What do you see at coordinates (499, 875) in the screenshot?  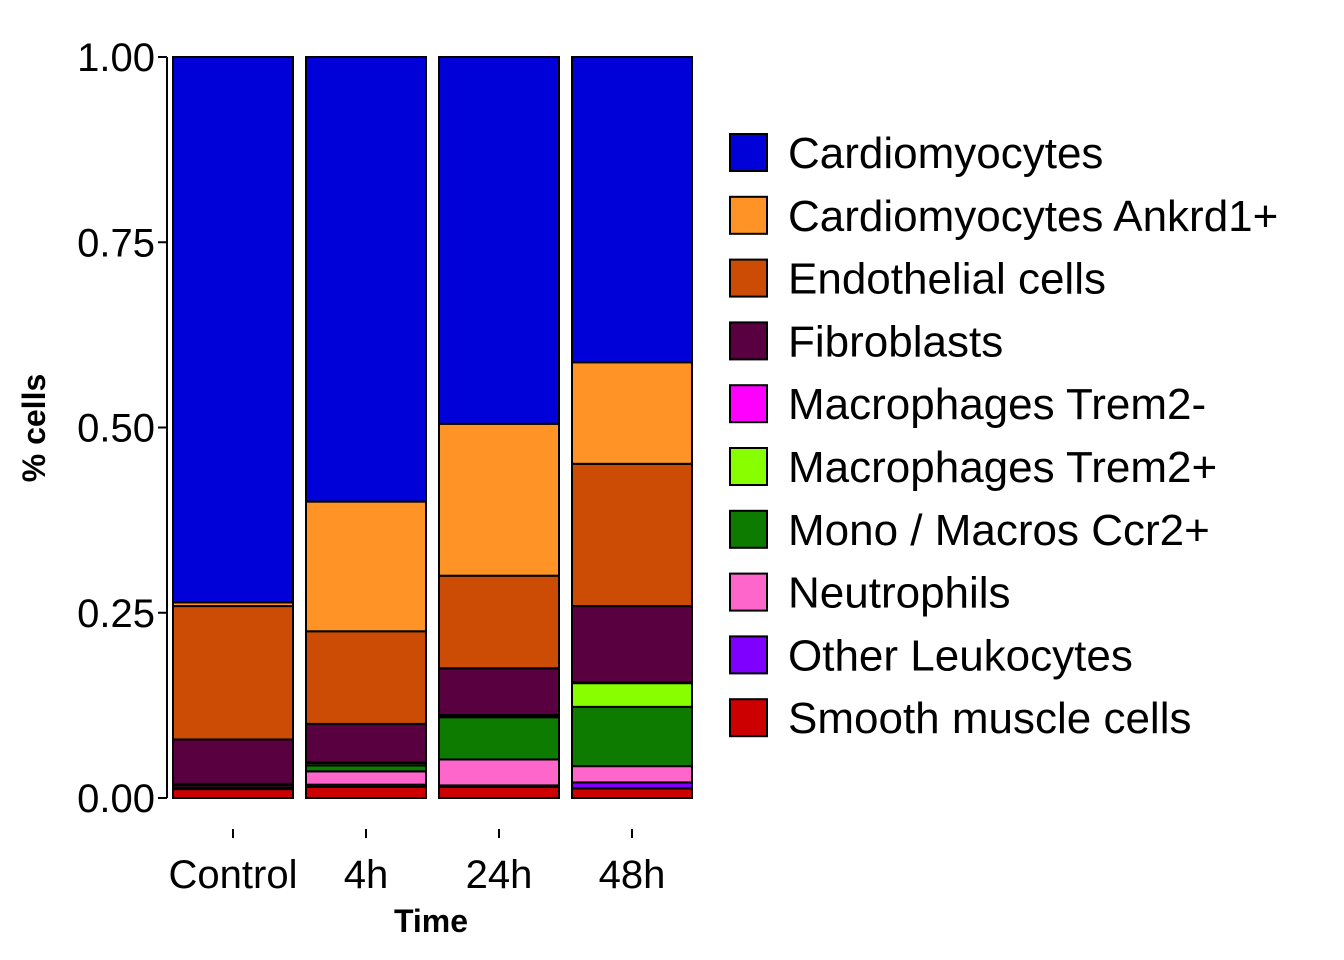 I see `x-tick-label: 24h` at bounding box center [499, 875].